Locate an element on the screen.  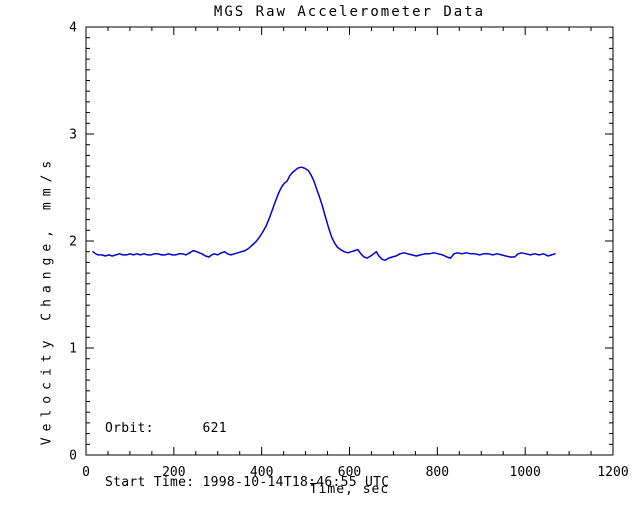
data-curve is located at coordinates (324, 214).